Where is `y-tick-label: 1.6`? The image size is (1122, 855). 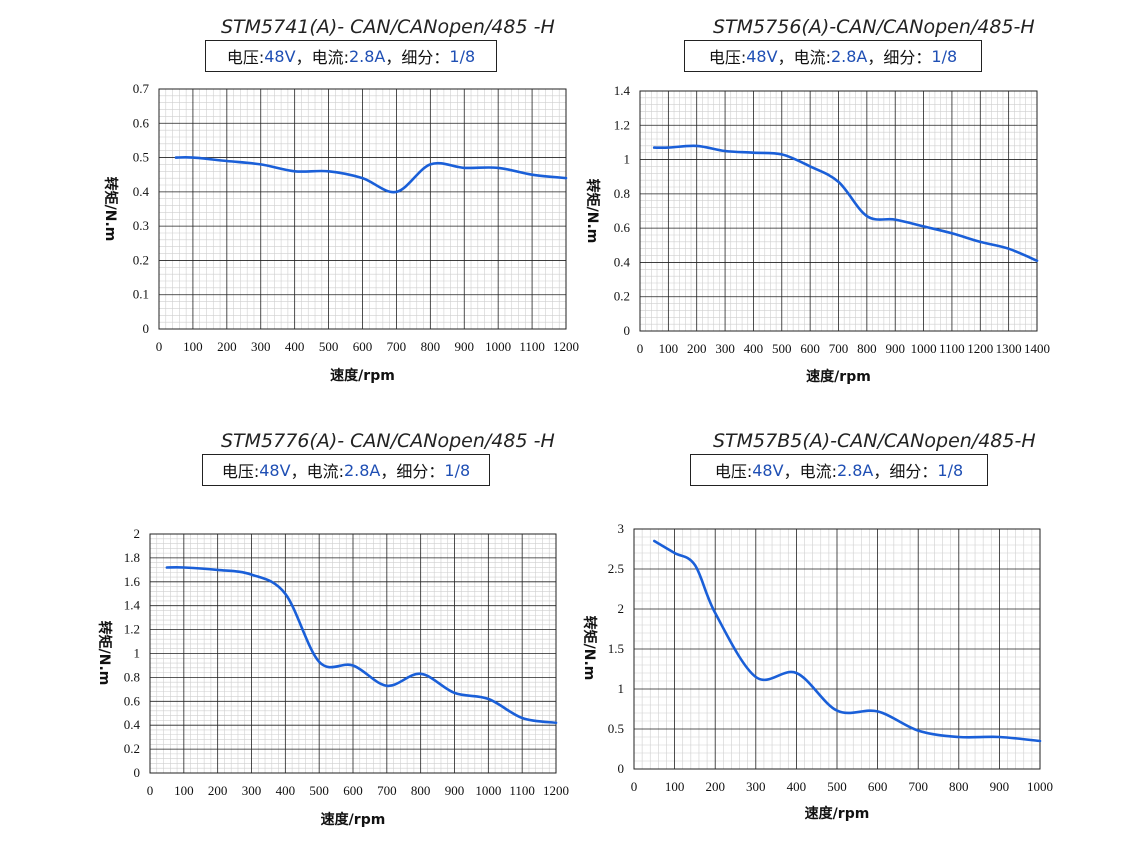 y-tick-label: 1.6 is located at coordinates (132, 581).